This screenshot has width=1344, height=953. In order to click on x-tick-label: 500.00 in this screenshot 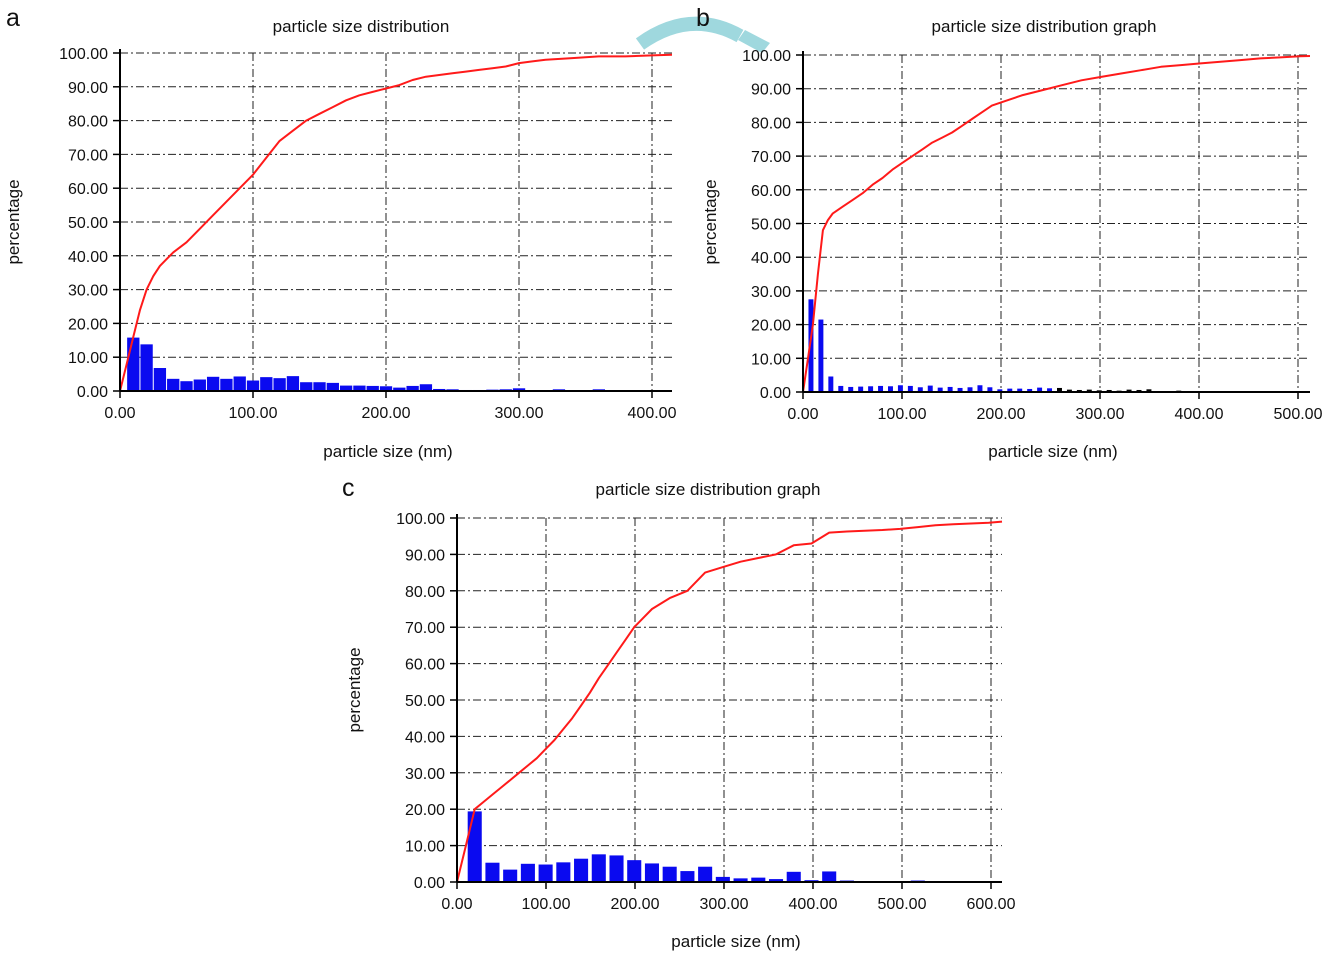, I will do `click(1298, 414)`.